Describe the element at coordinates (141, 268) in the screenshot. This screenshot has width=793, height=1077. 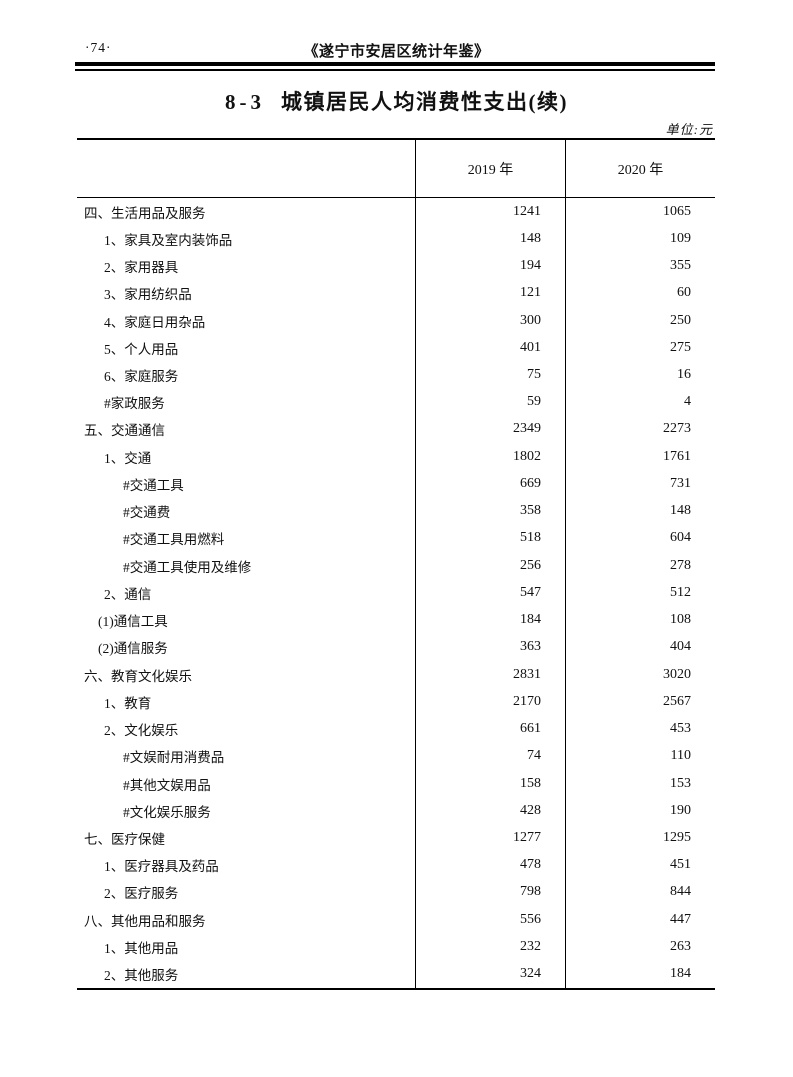
I see `row-label: 2、家用器具` at that location.